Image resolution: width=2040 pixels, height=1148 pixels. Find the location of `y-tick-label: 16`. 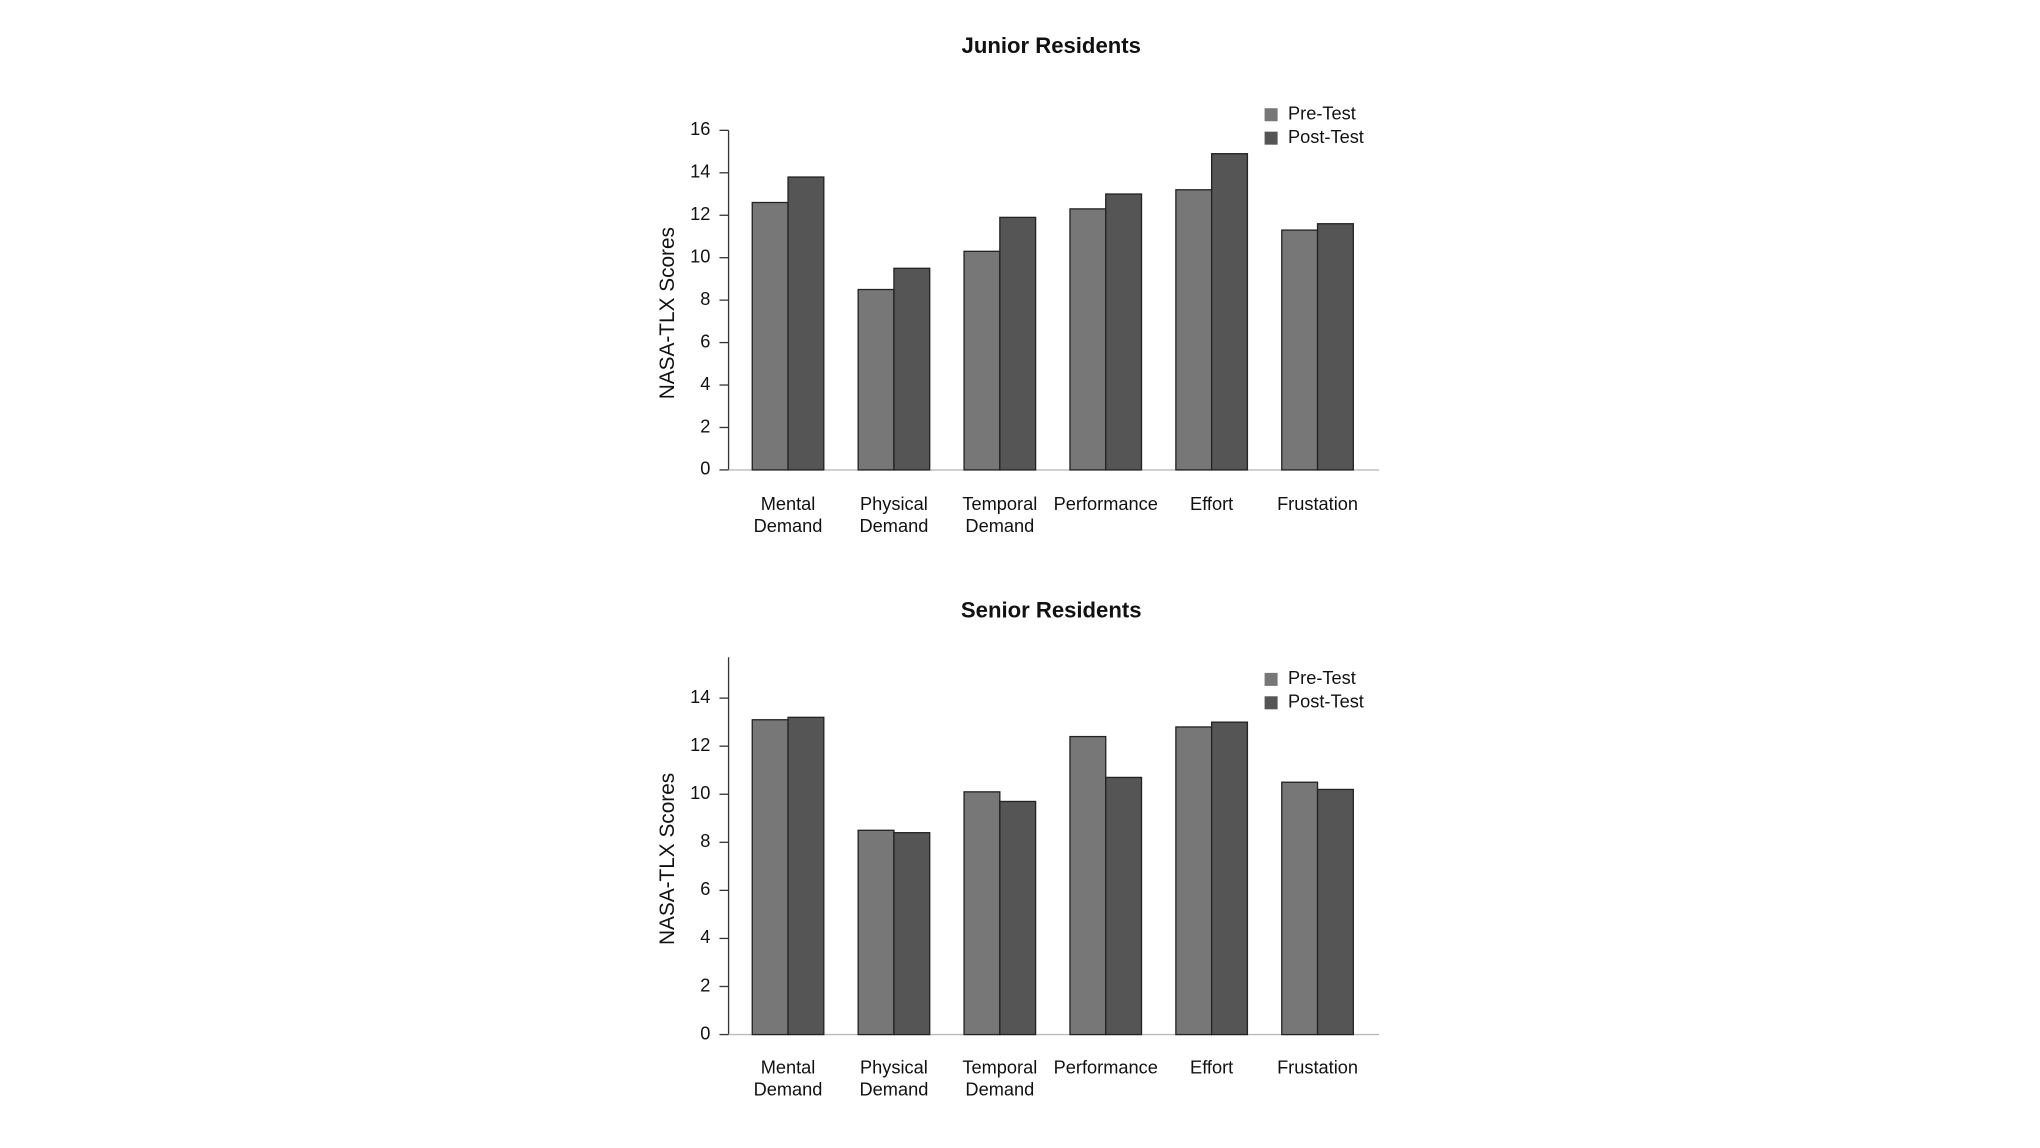

y-tick-label: 16 is located at coordinates (700, 129).